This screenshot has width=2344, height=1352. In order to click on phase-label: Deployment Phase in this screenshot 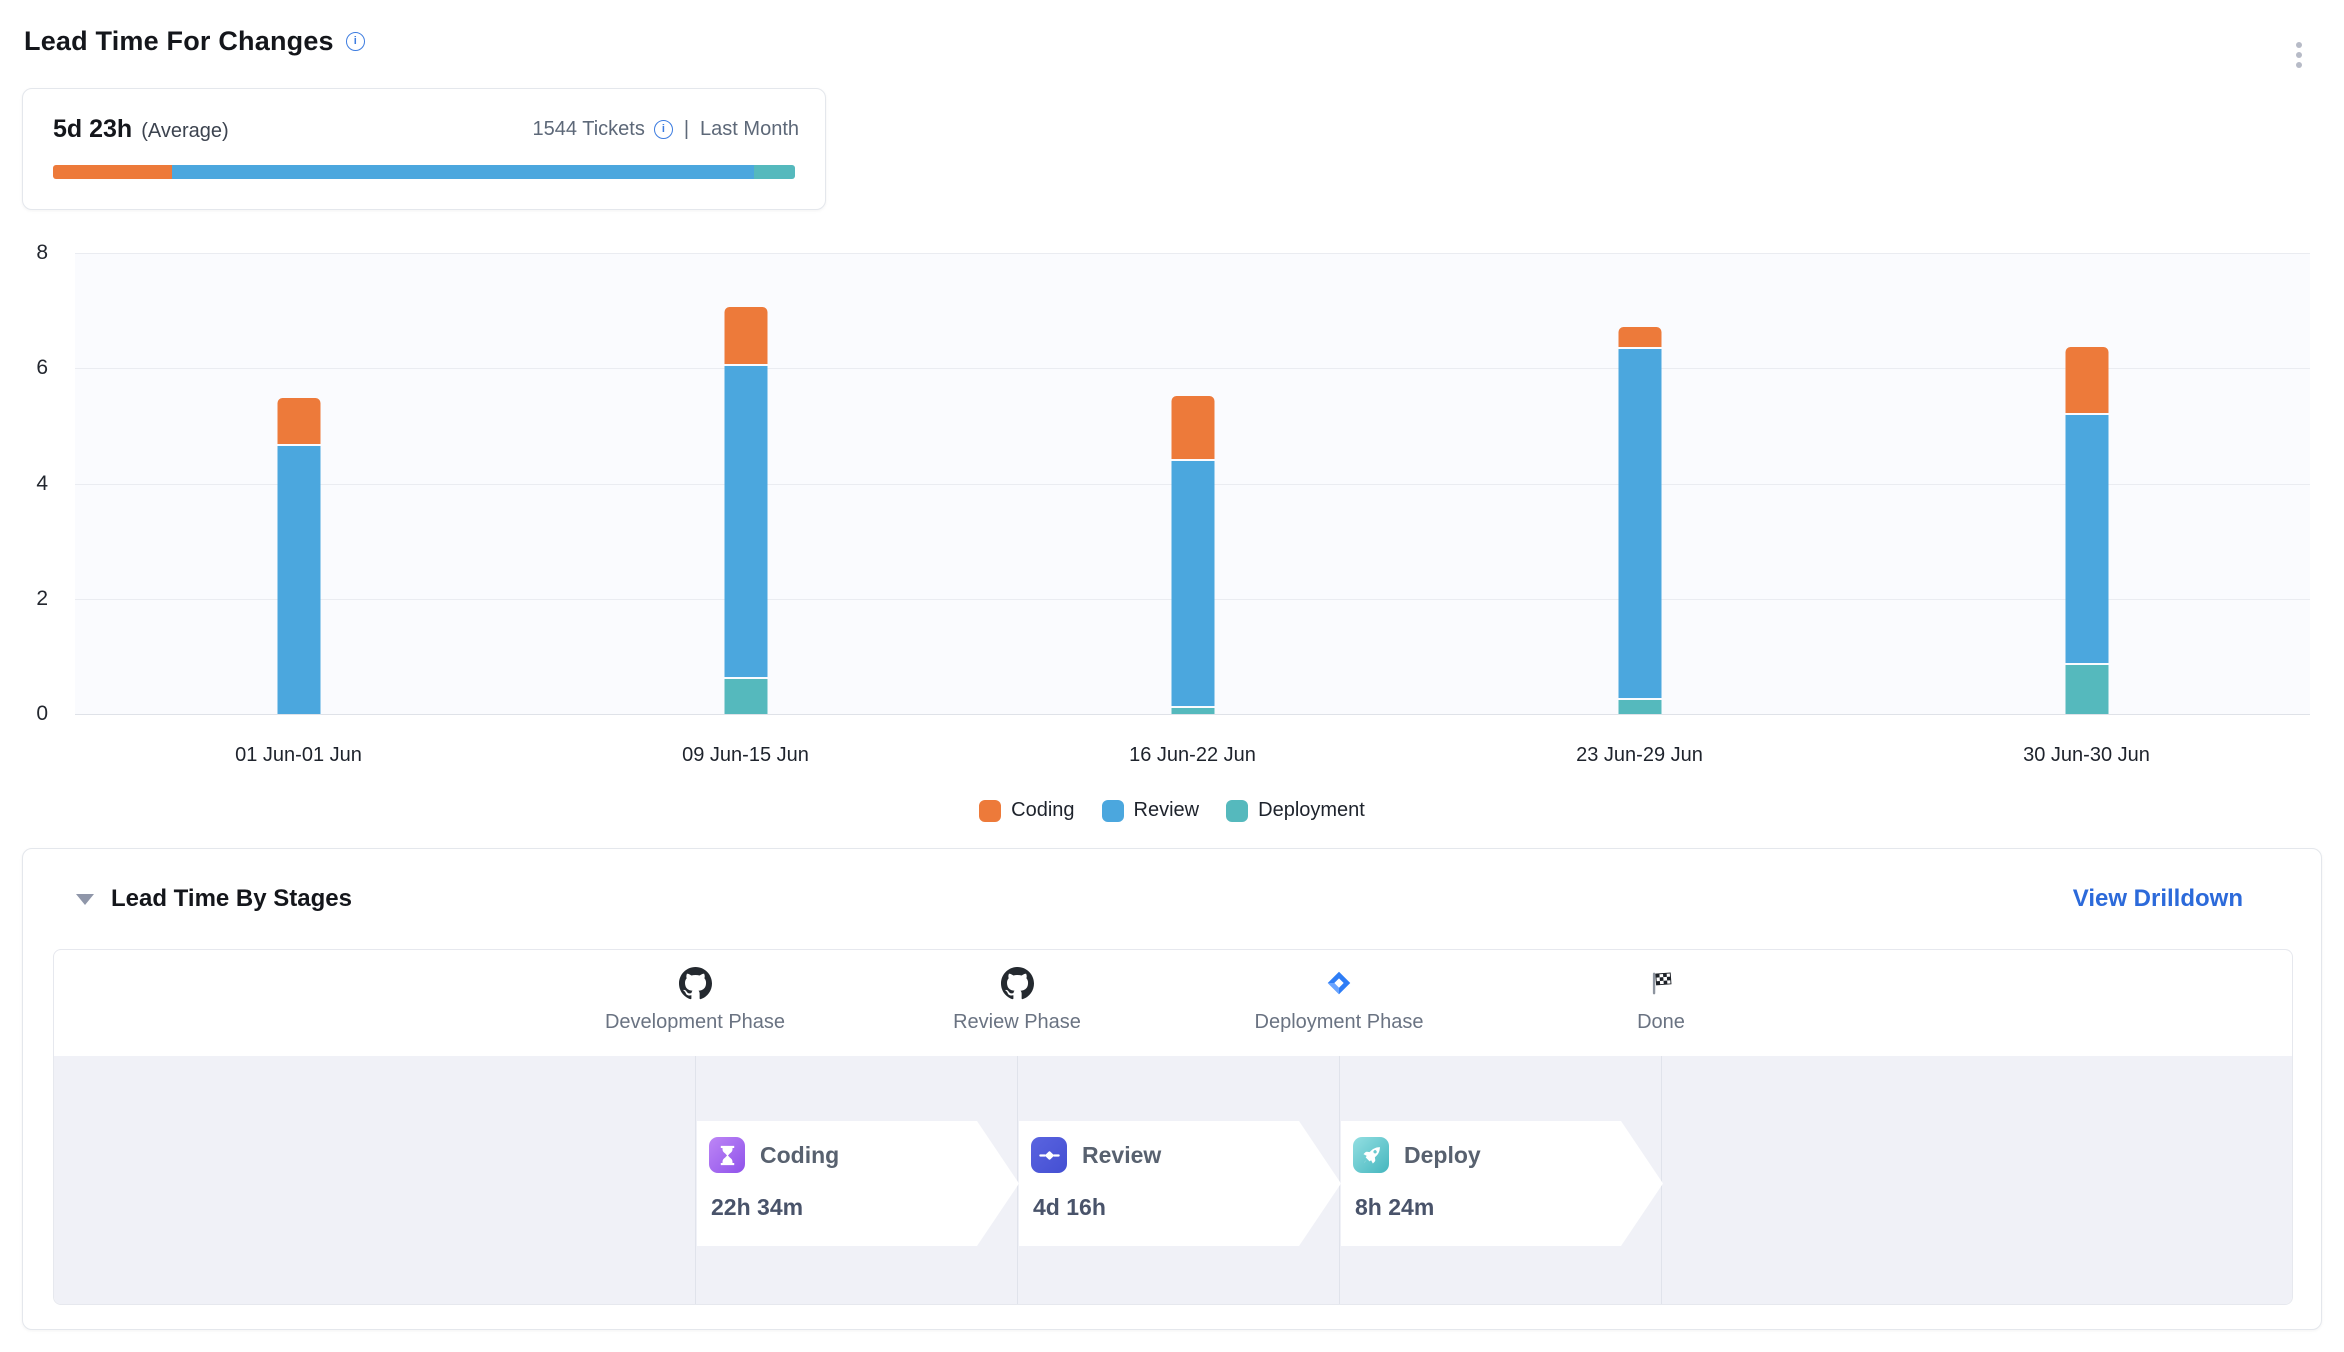, I will do `click(1339, 1022)`.